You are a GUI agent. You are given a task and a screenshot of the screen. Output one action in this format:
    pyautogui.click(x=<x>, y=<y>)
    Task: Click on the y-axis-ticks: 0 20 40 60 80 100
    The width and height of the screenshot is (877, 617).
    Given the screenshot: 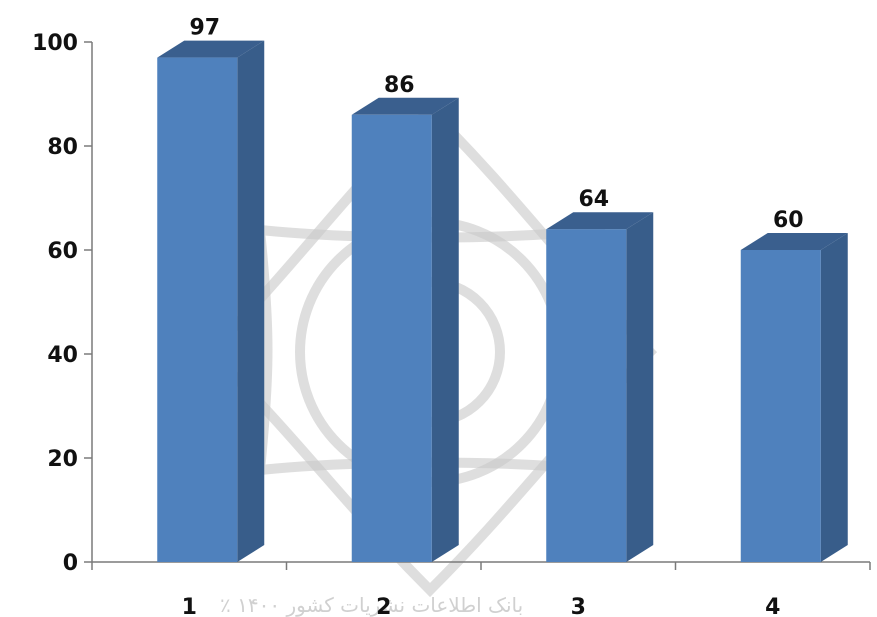 What is the action you would take?
    pyautogui.click(x=62, y=303)
    